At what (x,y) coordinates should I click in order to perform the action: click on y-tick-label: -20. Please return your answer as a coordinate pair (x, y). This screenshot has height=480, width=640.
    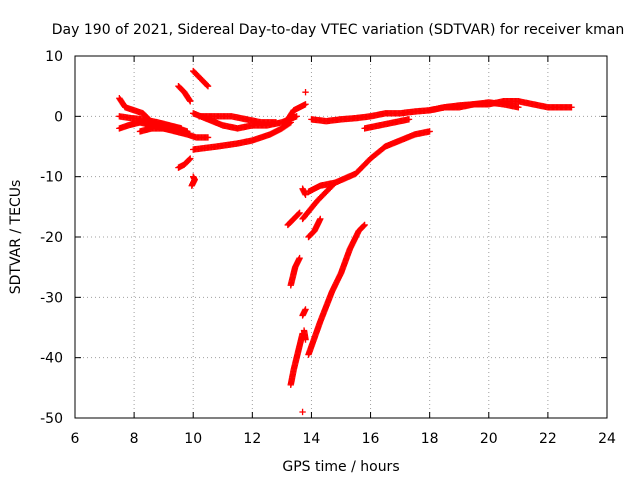
    Looking at the image, I should click on (51, 238).